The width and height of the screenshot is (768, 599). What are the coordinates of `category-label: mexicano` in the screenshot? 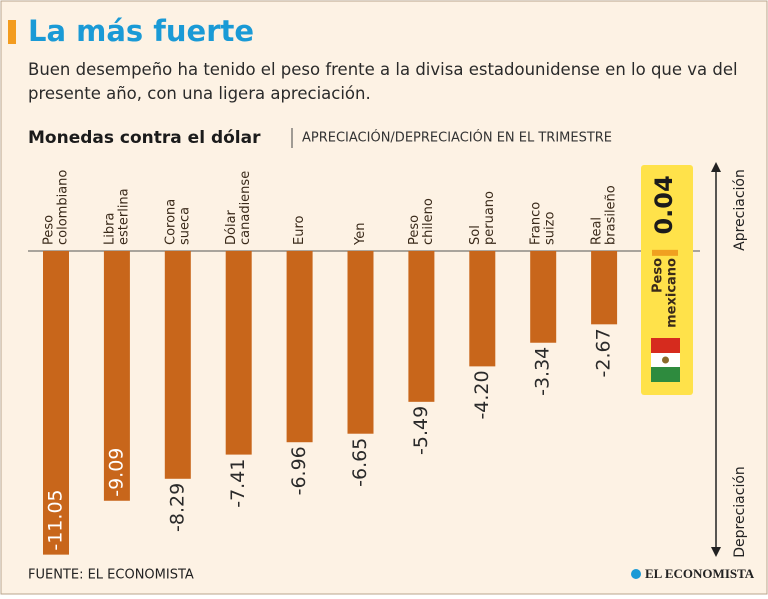 It's located at (672, 293).